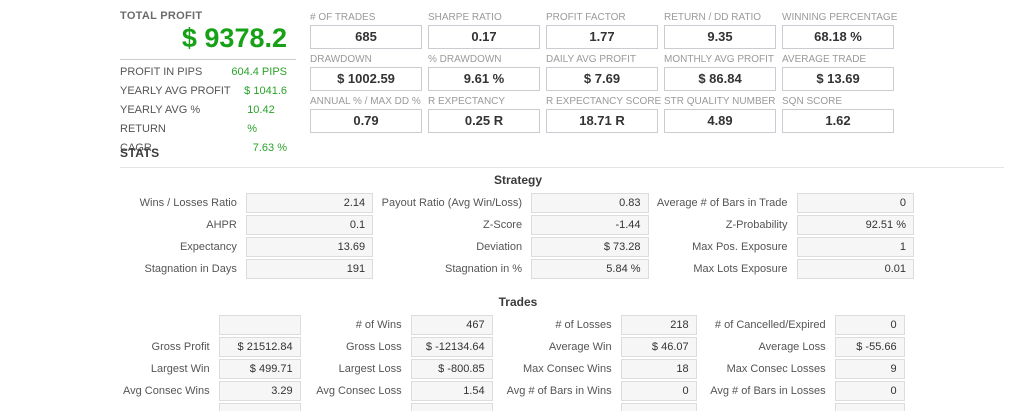  What do you see at coordinates (309, 225) in the screenshot?
I see `stat-value: 0.1` at bounding box center [309, 225].